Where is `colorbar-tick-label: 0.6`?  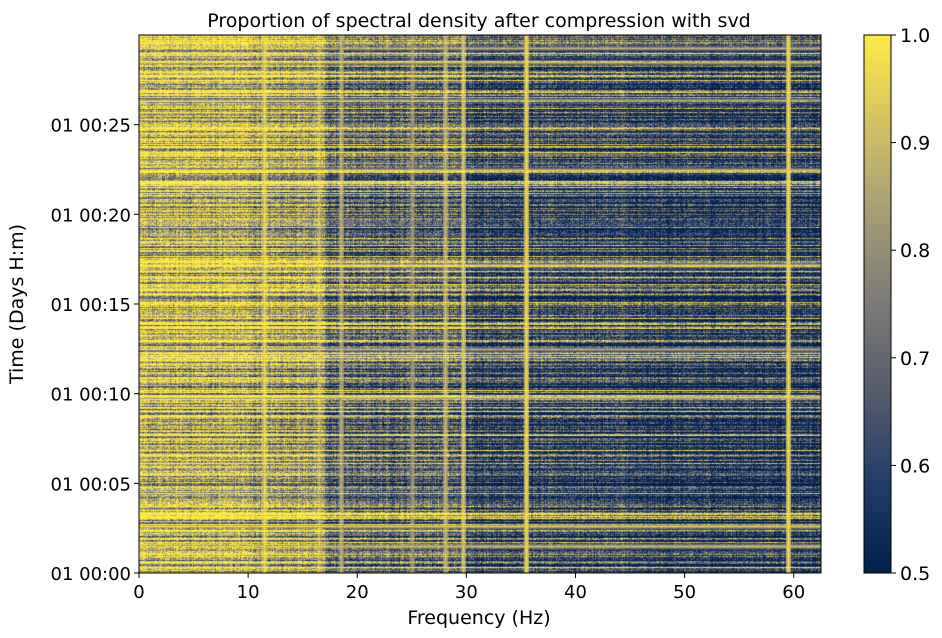 colorbar-tick-label: 0.6 is located at coordinates (915, 466).